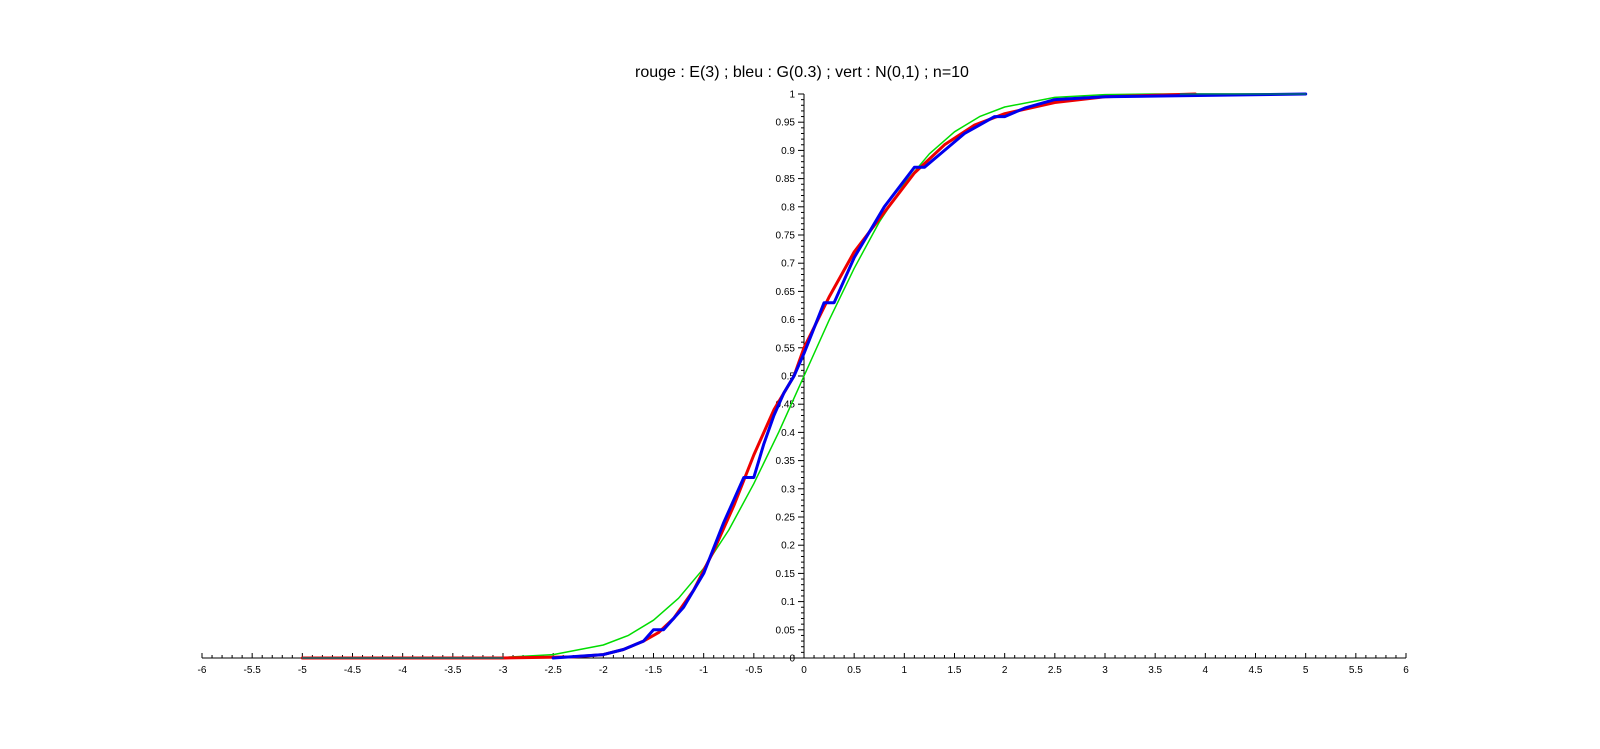 Image resolution: width=1600 pixels, height=749 pixels. Describe the element at coordinates (804, 670) in the screenshot. I see `x-tick-label: 0` at that location.